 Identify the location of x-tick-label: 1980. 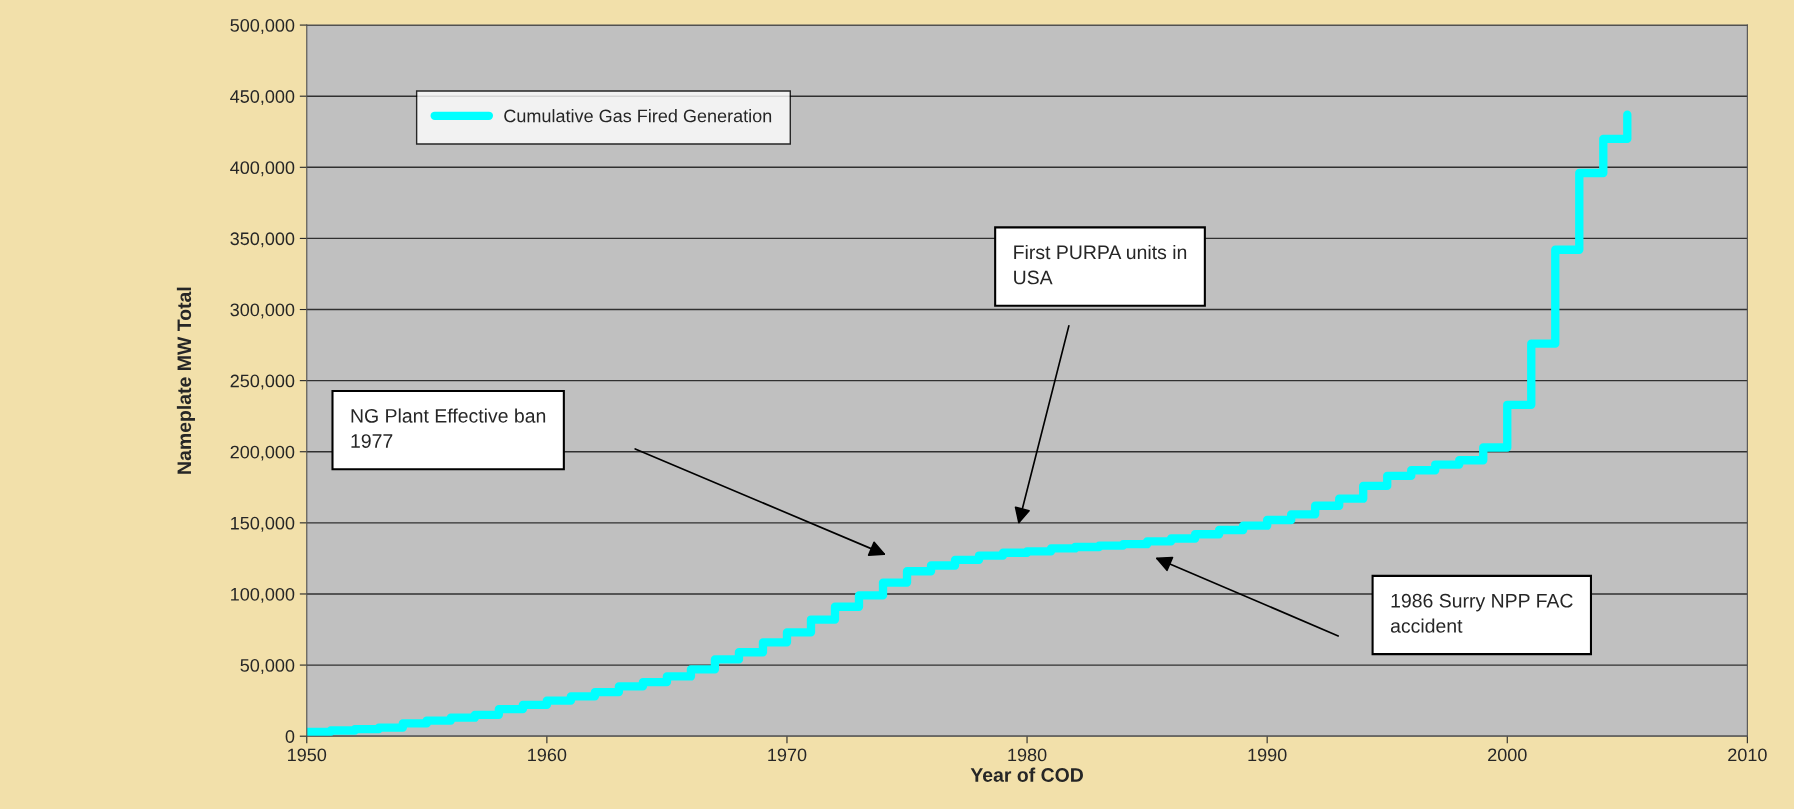
(1027, 755).